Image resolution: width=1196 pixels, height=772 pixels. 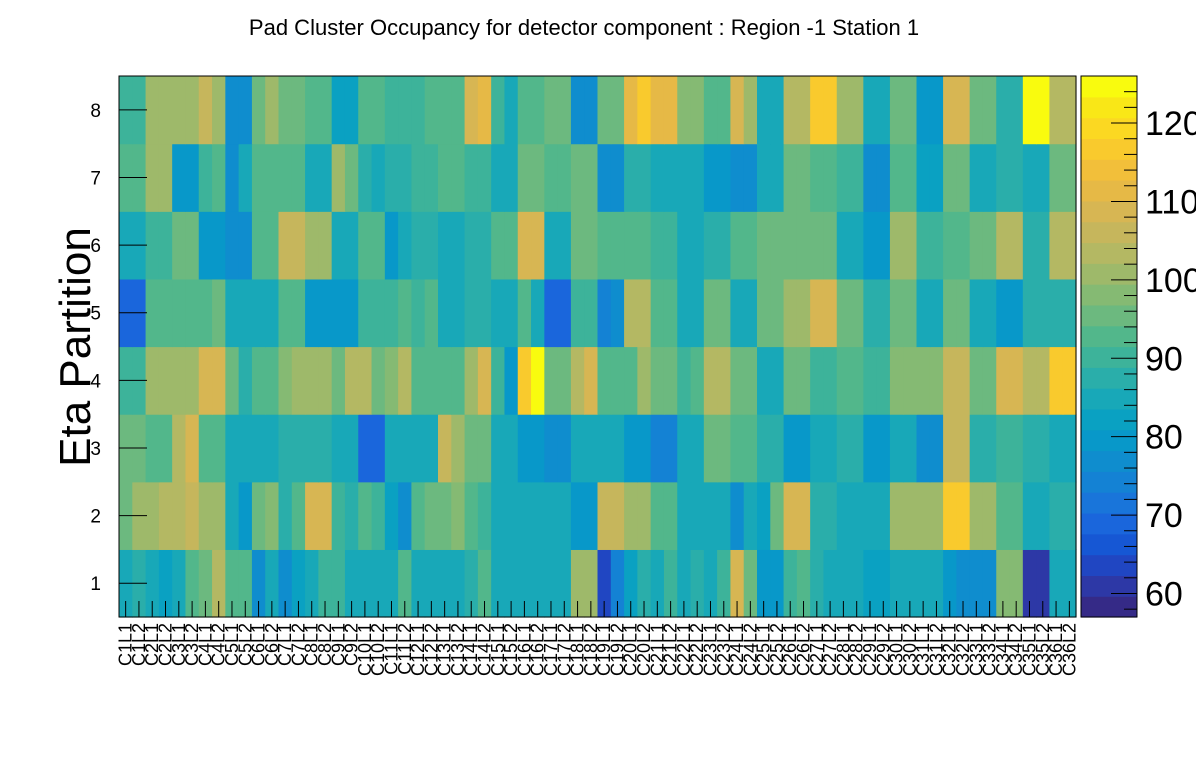 What do you see at coordinates (95, 517) in the screenshot?
I see `y-tick-label: 2` at bounding box center [95, 517].